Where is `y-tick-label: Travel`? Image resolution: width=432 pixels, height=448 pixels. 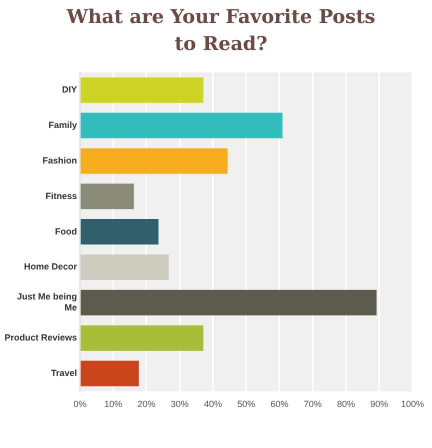 y-tick-label: Travel is located at coordinates (63, 373).